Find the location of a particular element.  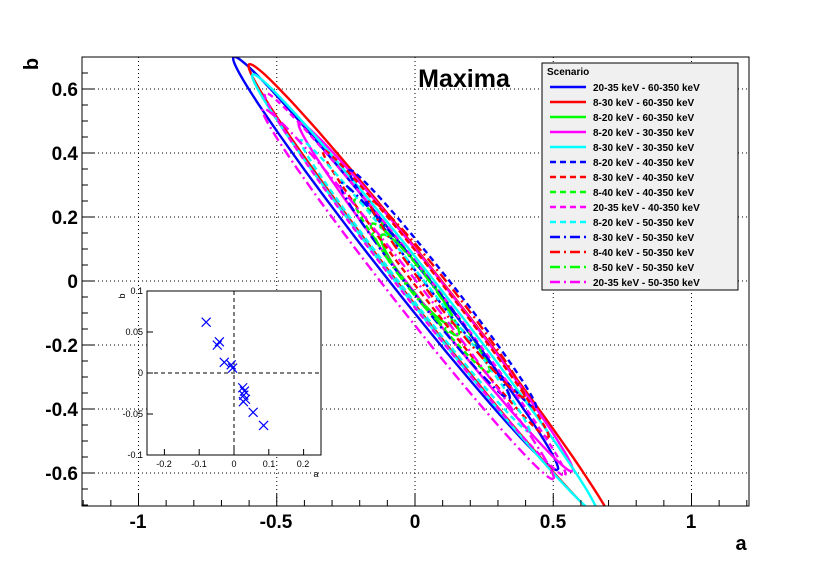

inset-y-tick-labels: 0.1 0.05 0 -0.05 -0.1 is located at coordinates (132, 373).